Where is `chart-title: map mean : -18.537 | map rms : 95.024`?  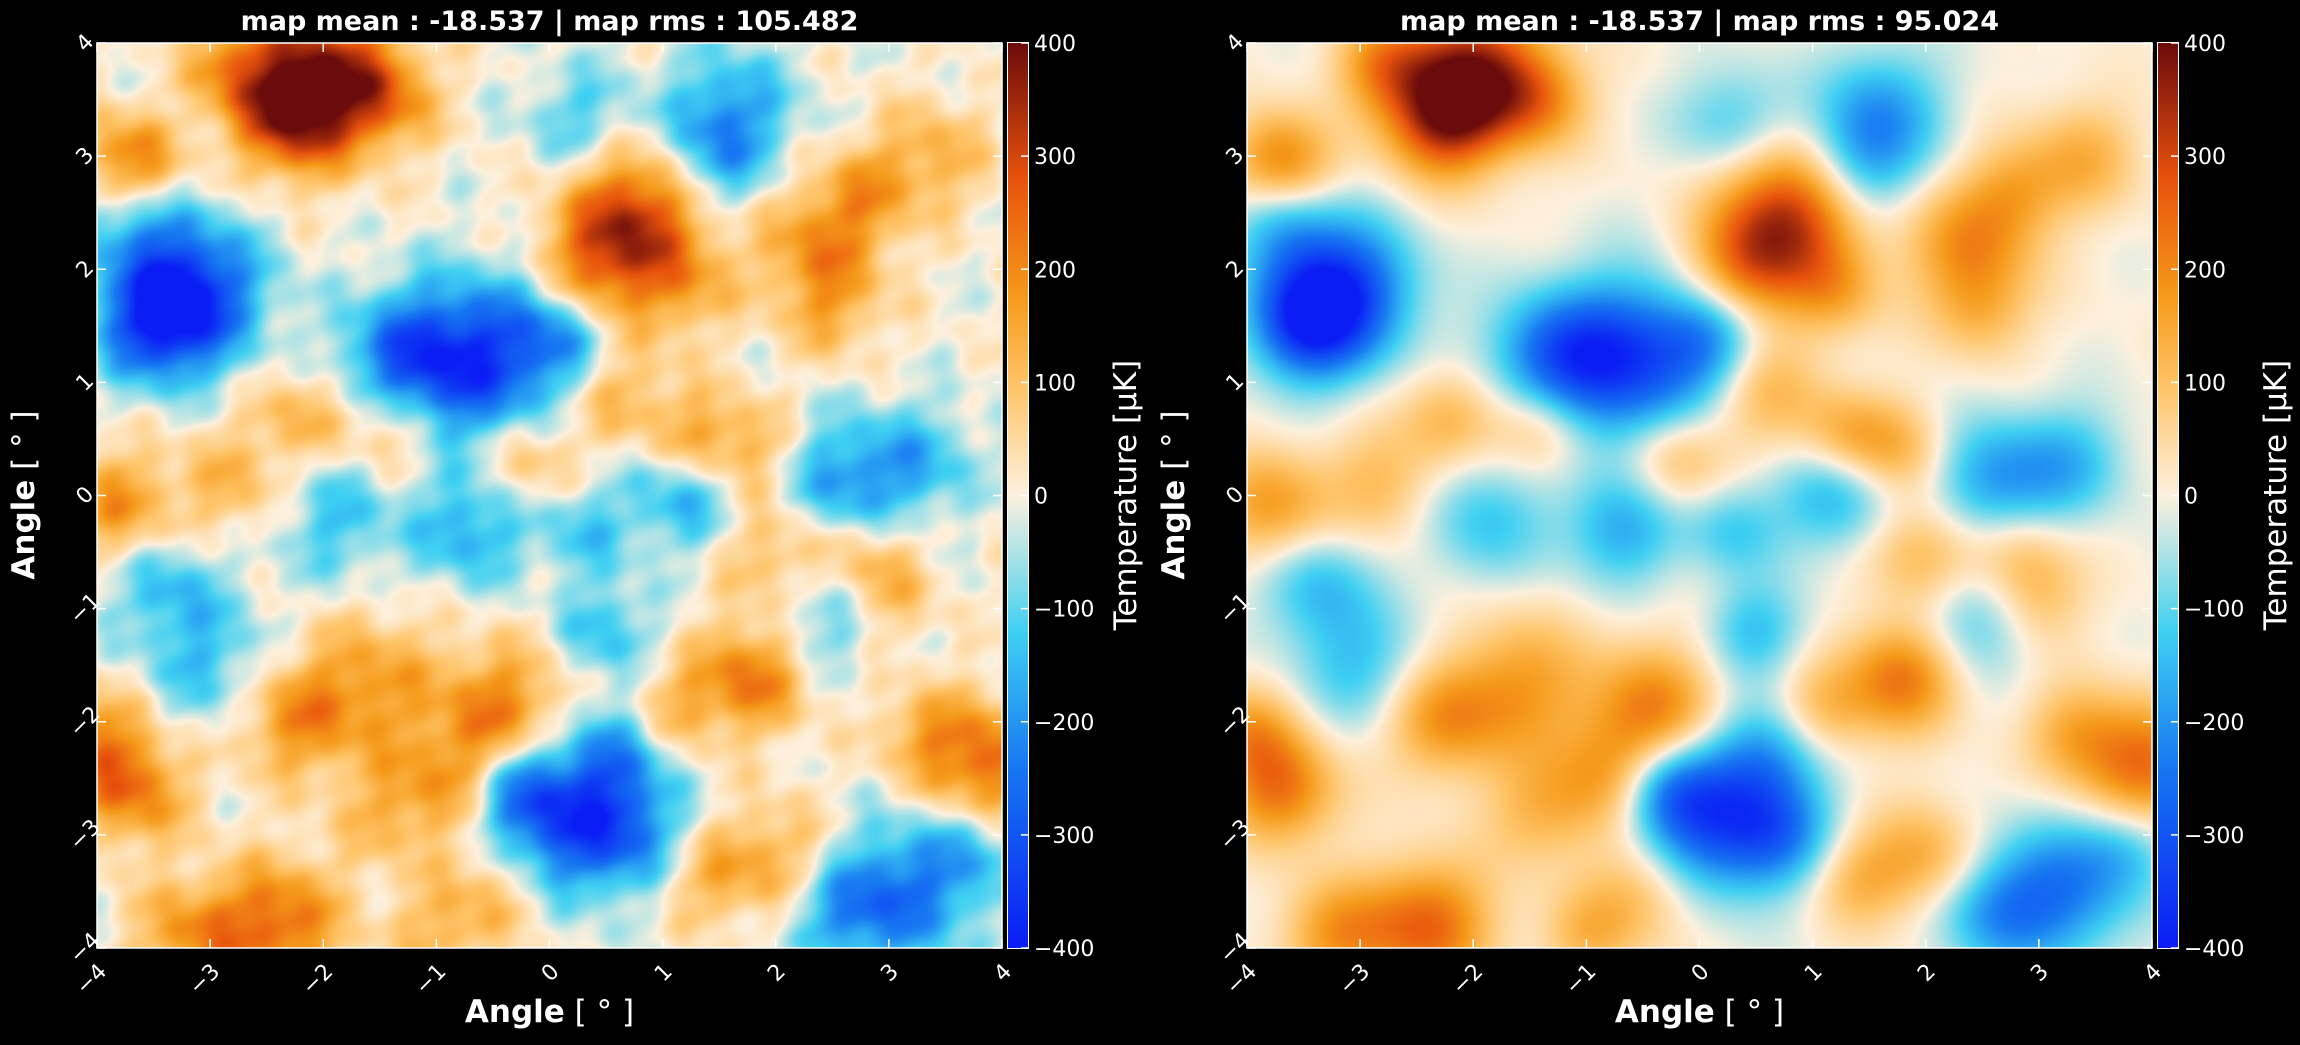 chart-title: map mean : -18.537 | map rms : 95.024 is located at coordinates (1699, 21).